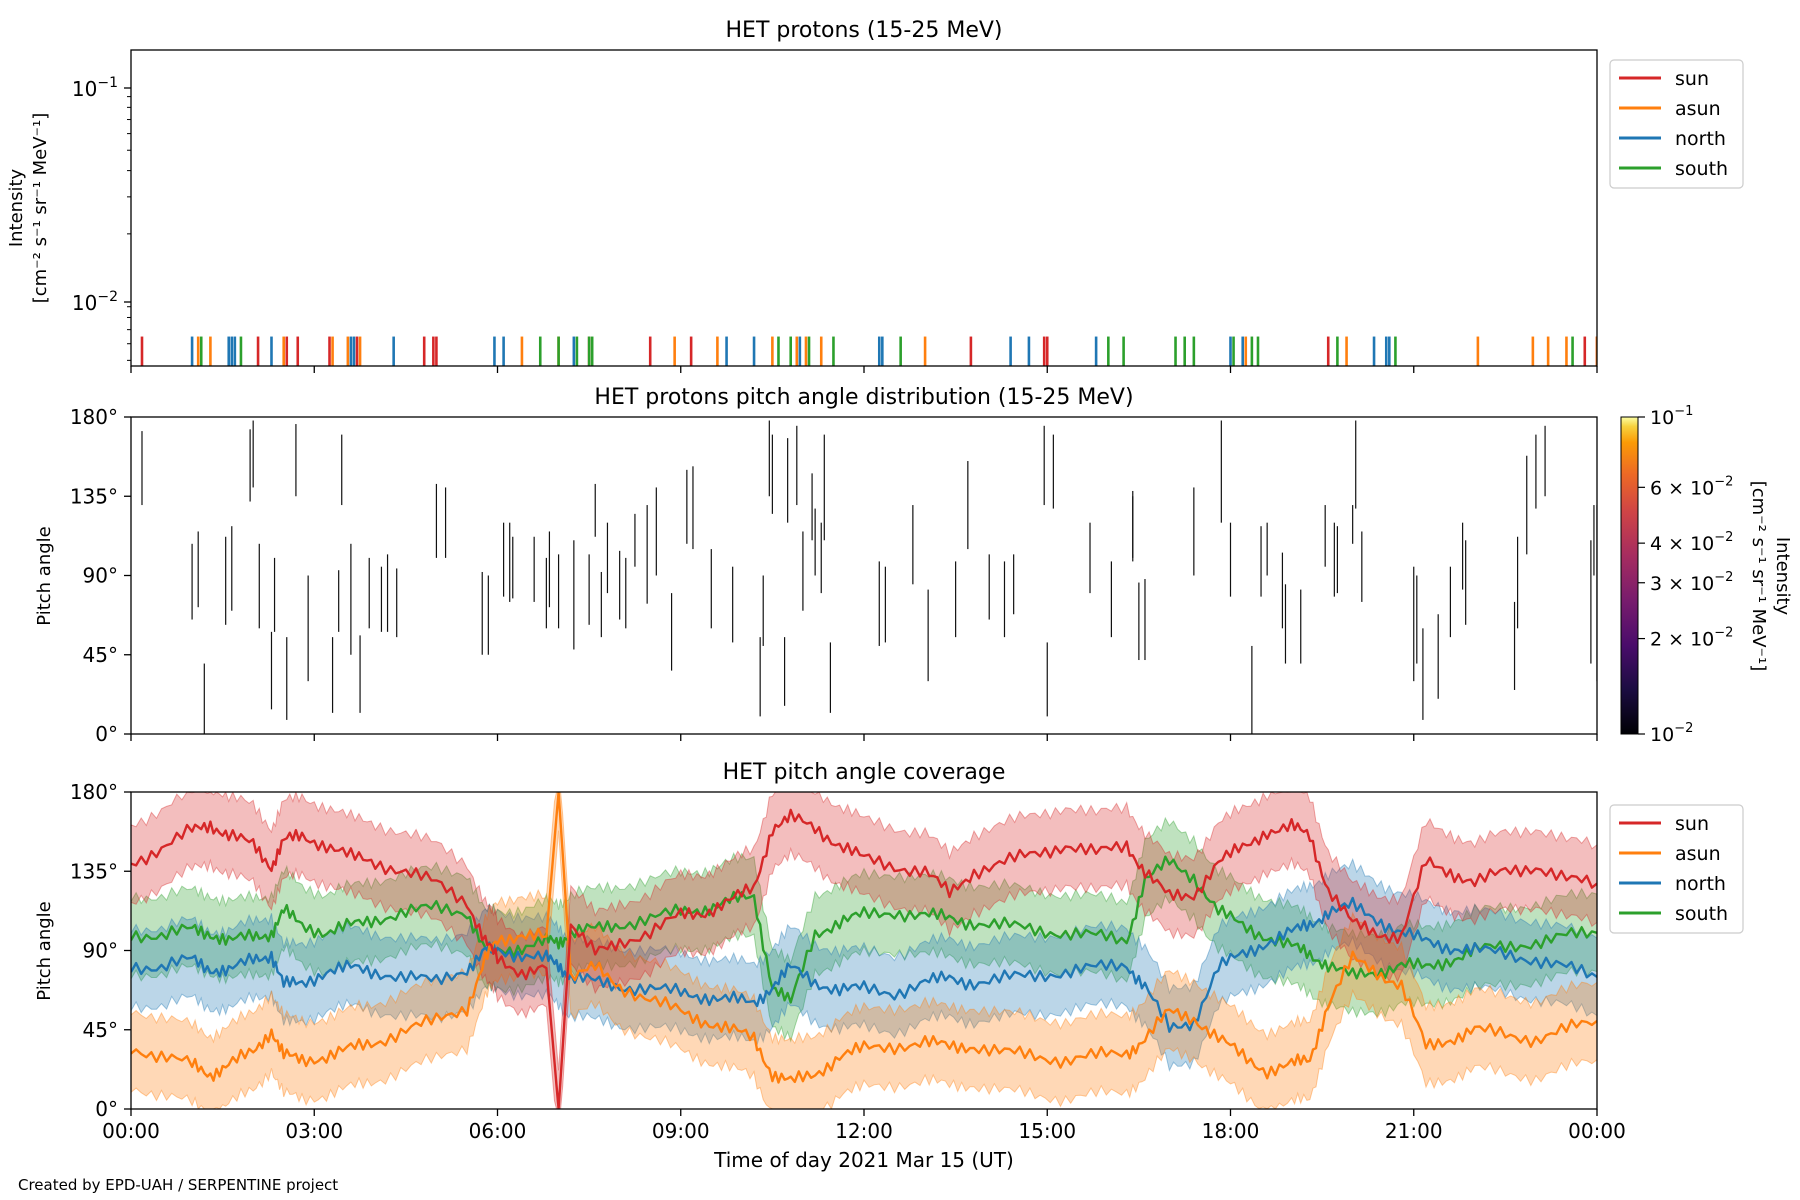 This screenshot has width=1800, height=1200. I want to click on colorbar-label: Intensity [cm⁻² s⁻¹ sr⁻¹ MeV⁻¹], so click(1770, 576).